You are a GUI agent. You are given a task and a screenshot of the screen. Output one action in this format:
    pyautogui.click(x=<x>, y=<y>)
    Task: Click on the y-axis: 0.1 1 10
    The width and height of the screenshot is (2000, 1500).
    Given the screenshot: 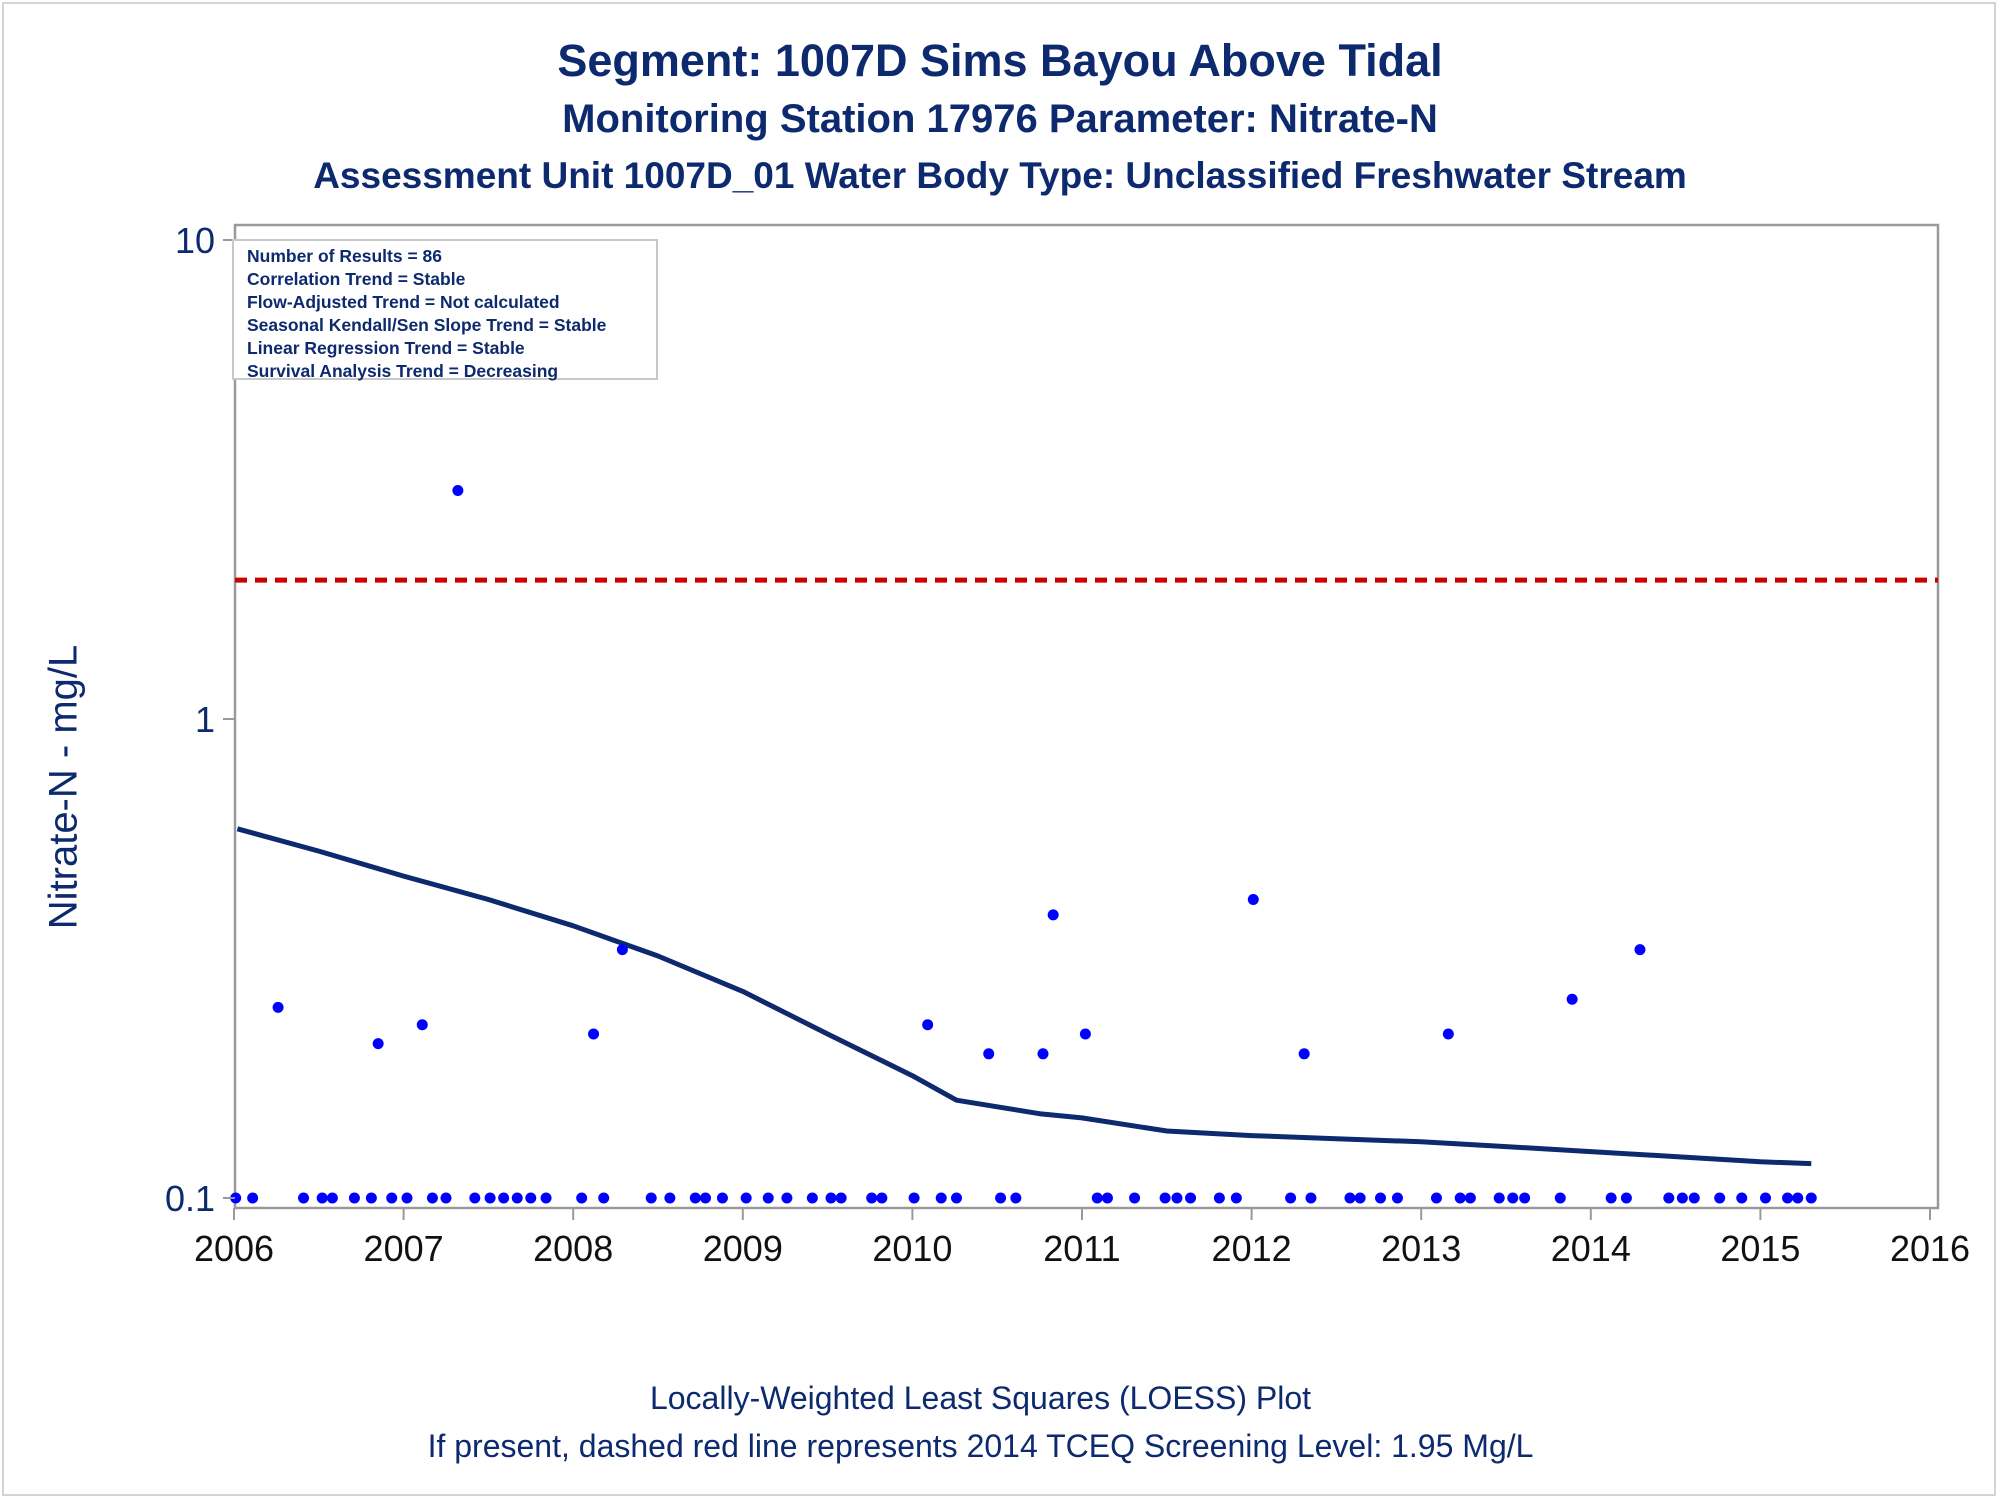 What is the action you would take?
    pyautogui.click(x=200, y=719)
    